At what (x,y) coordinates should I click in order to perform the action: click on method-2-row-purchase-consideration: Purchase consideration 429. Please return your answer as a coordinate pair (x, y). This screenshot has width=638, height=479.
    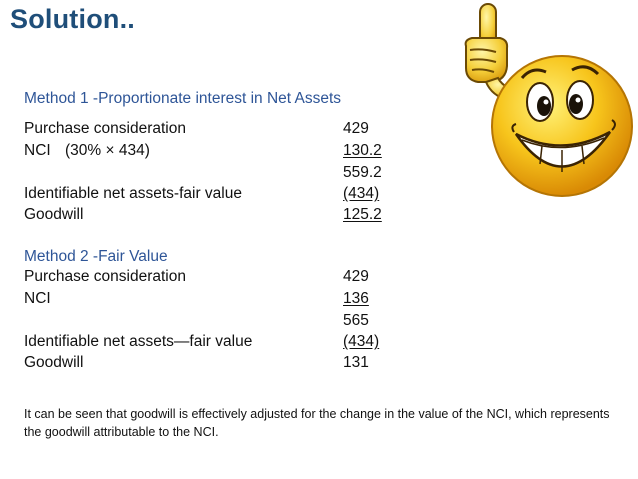
    Looking at the image, I should click on (234, 278).